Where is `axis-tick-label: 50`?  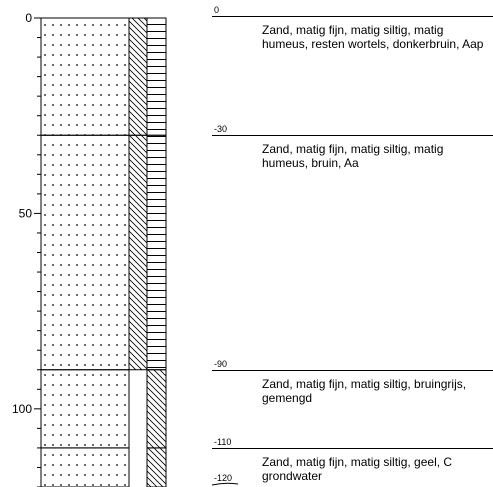
axis-tick-label: 50 is located at coordinates (26, 213).